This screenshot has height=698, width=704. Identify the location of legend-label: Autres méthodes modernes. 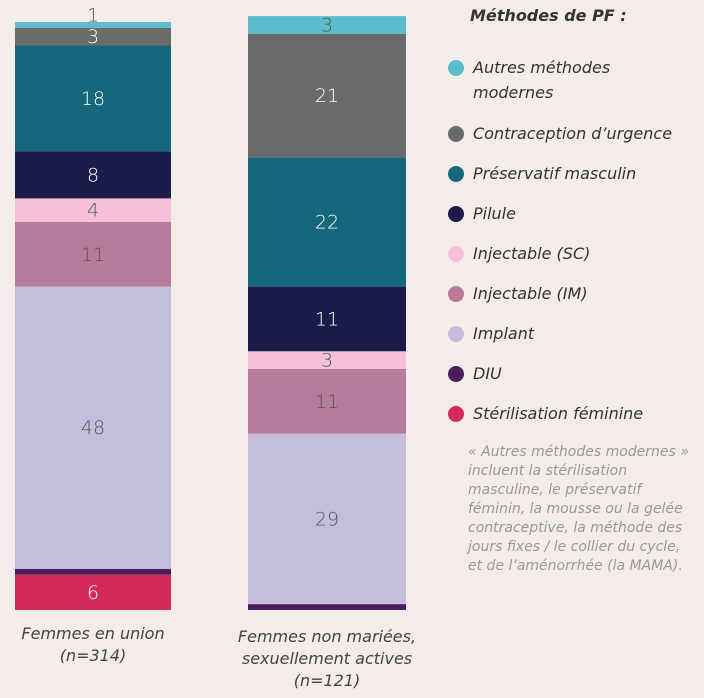
(542, 80).